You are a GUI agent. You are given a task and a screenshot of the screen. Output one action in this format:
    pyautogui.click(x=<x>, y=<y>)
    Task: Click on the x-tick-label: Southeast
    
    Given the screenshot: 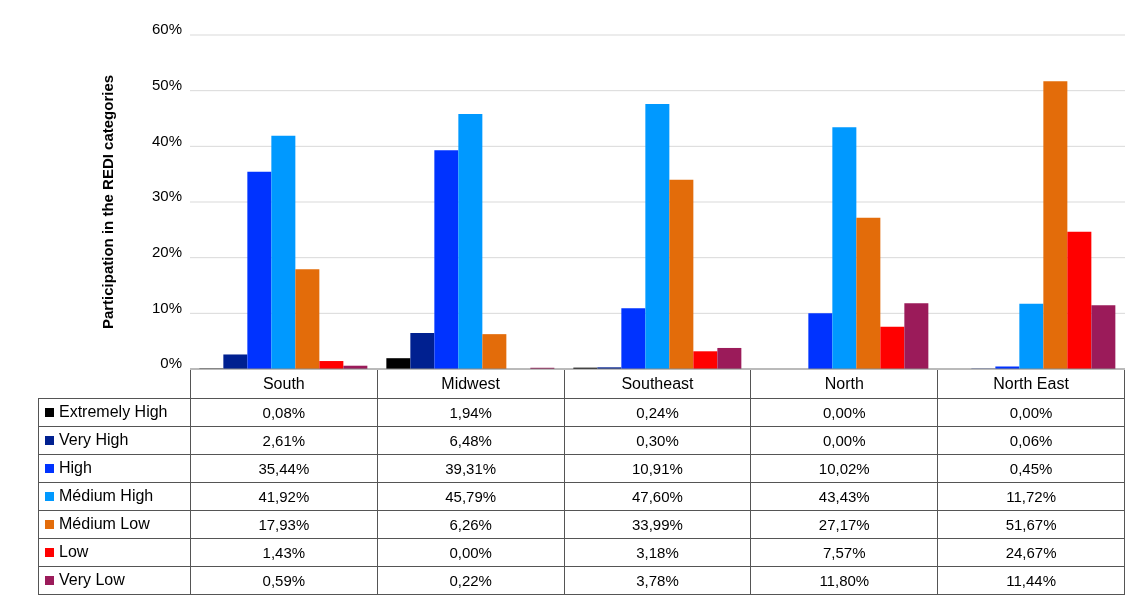 What is the action you would take?
    pyautogui.click(x=657, y=384)
    